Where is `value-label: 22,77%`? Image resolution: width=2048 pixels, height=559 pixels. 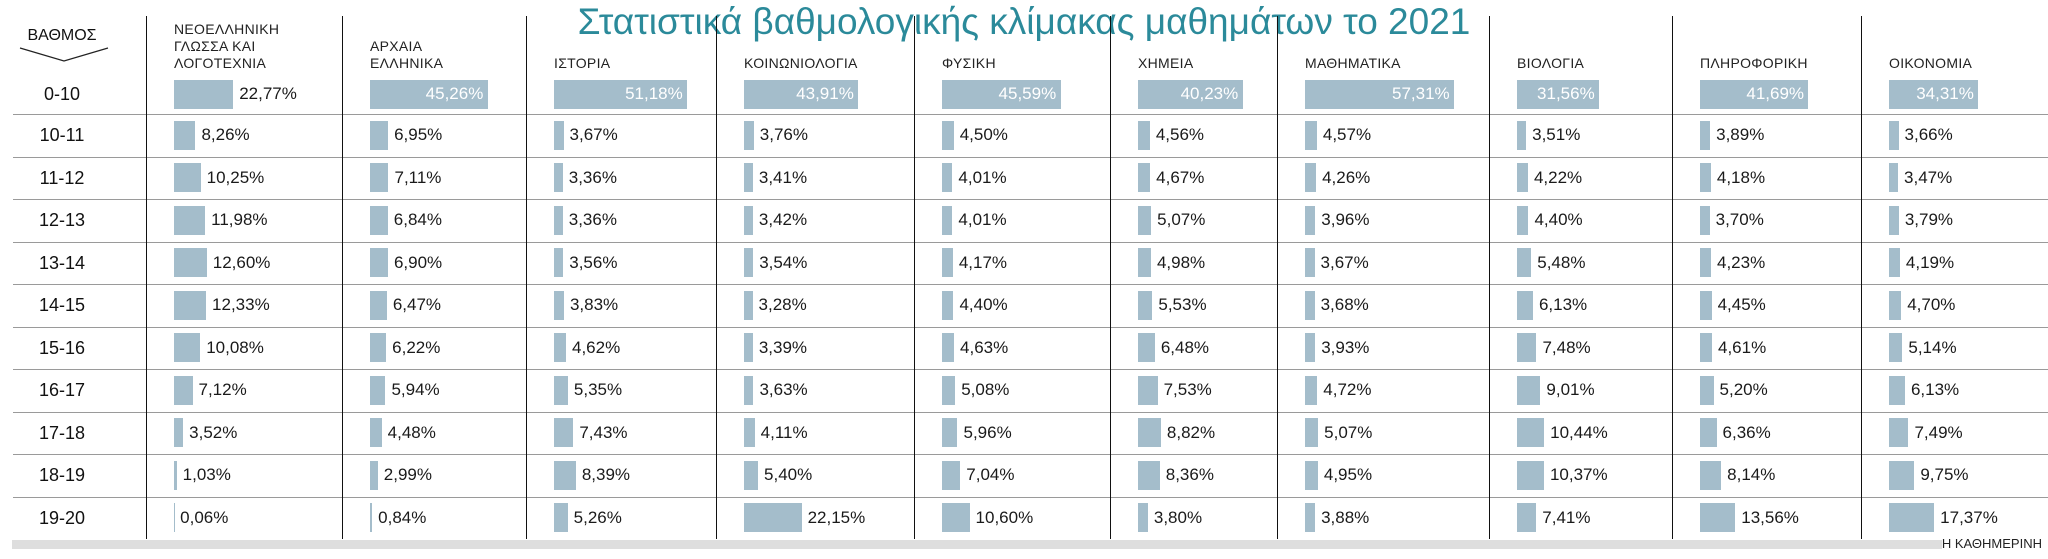
value-label: 22,77% is located at coordinates (268, 93).